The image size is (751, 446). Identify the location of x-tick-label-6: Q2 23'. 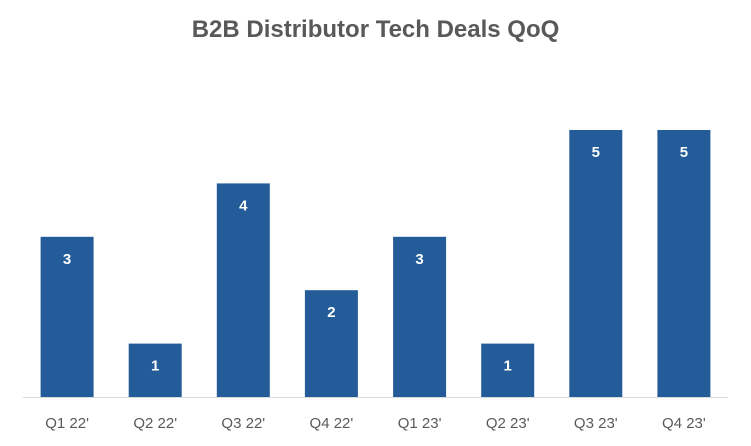
(508, 423).